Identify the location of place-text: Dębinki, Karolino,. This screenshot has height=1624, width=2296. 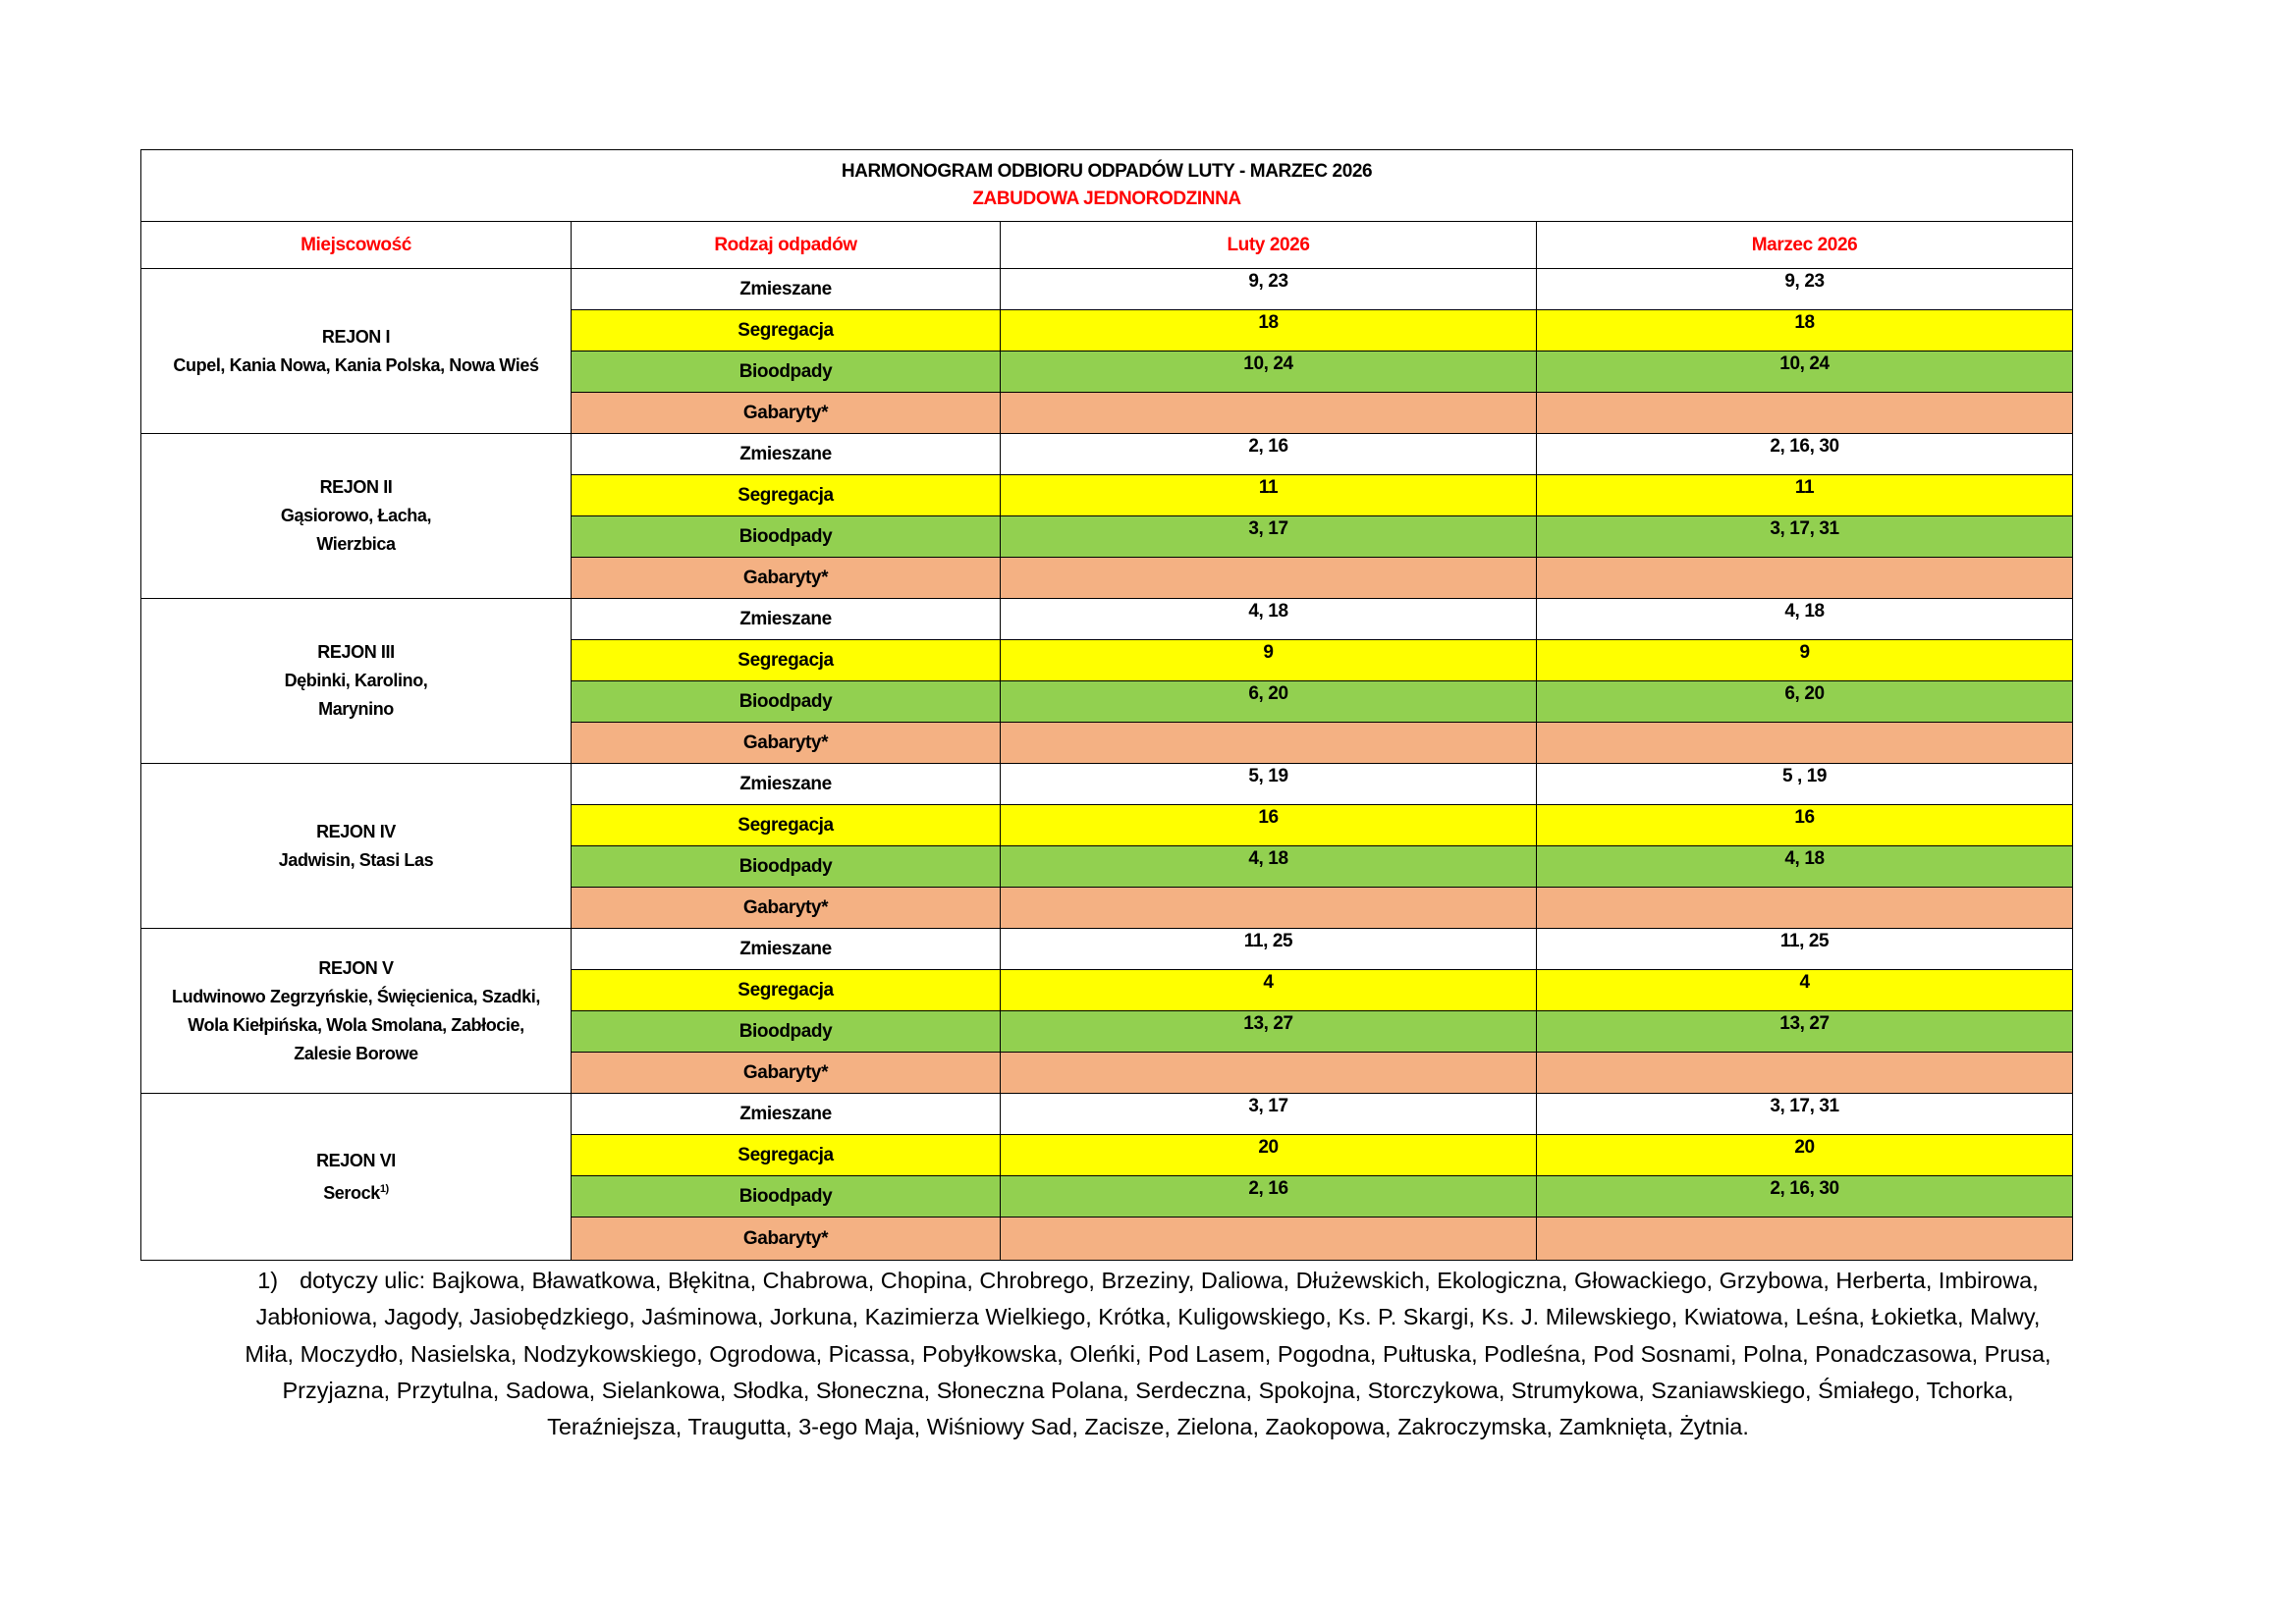
(356, 680).